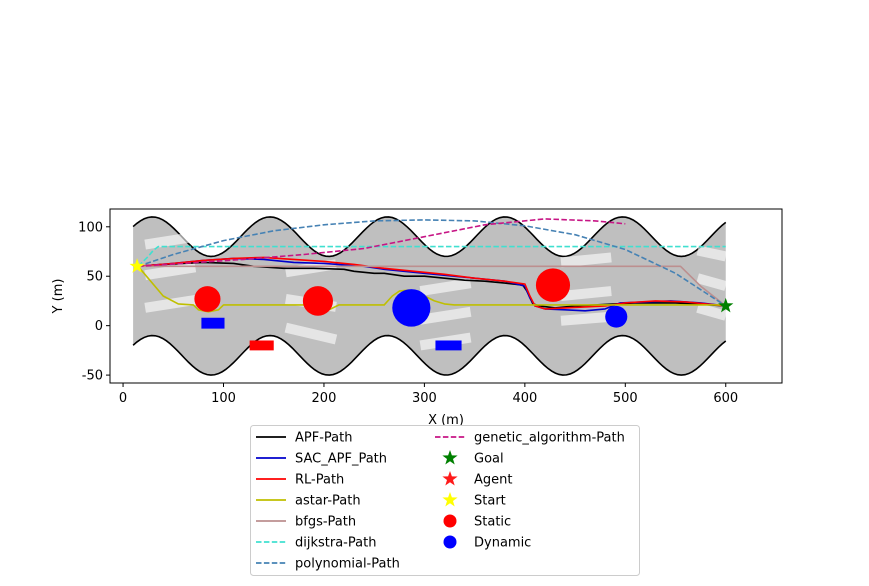 The width and height of the screenshot is (869, 586). Describe the element at coordinates (325, 522) in the screenshot. I see `legend-label: bfgs-Path` at that location.